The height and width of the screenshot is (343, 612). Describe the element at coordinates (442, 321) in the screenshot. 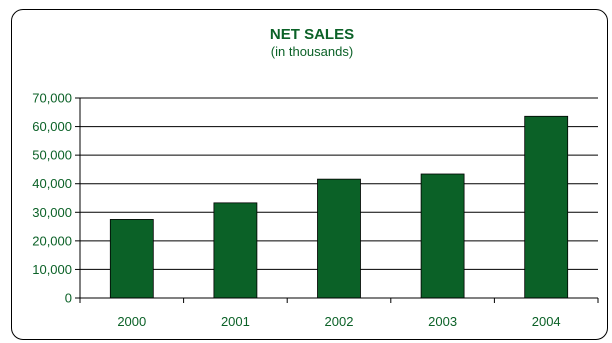

I see `x-tick-label: 2003` at that location.